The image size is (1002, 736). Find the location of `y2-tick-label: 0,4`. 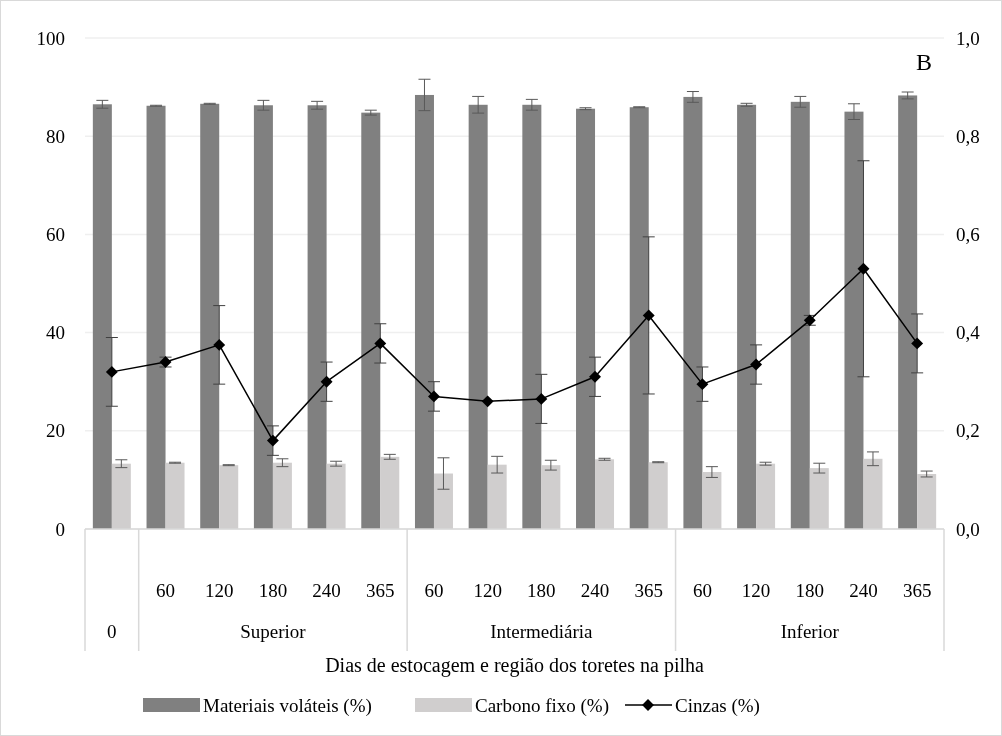

y2-tick-label: 0,4 is located at coordinates (968, 333).